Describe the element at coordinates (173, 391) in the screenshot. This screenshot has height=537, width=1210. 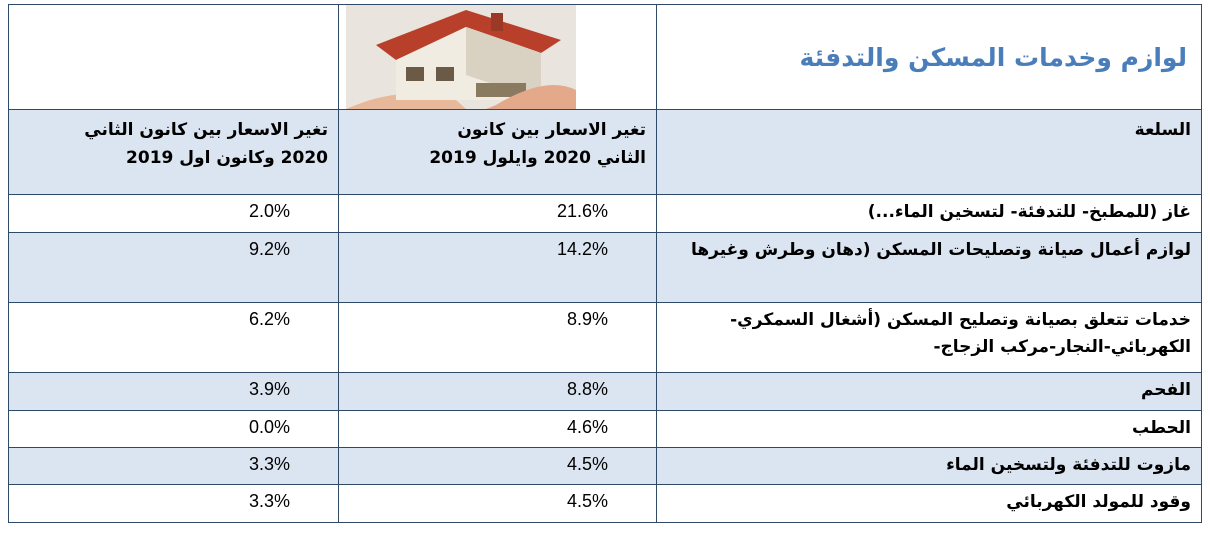
I see `price-change: 3.9%` at that location.